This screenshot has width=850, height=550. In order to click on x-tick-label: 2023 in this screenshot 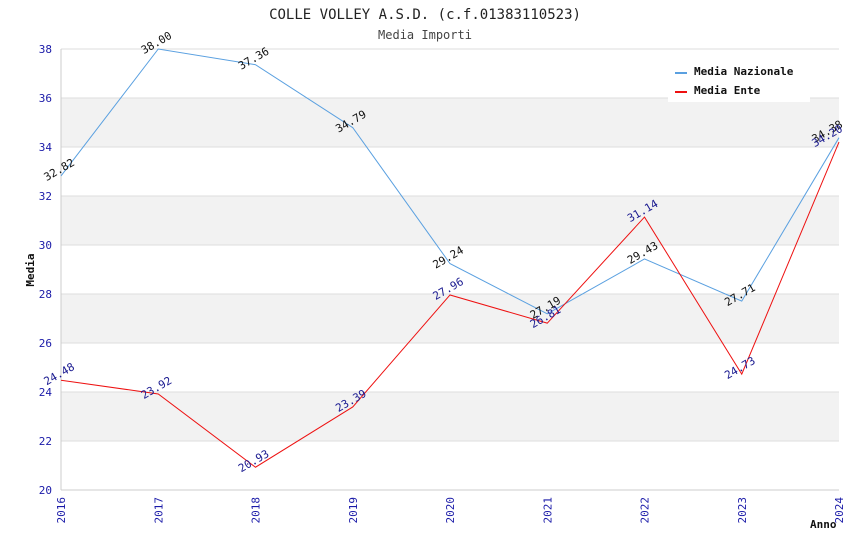, I will do `click(742, 510)`.